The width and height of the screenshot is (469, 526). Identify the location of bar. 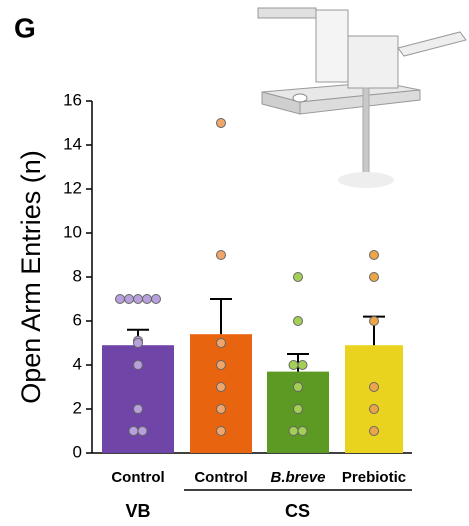
(374, 399).